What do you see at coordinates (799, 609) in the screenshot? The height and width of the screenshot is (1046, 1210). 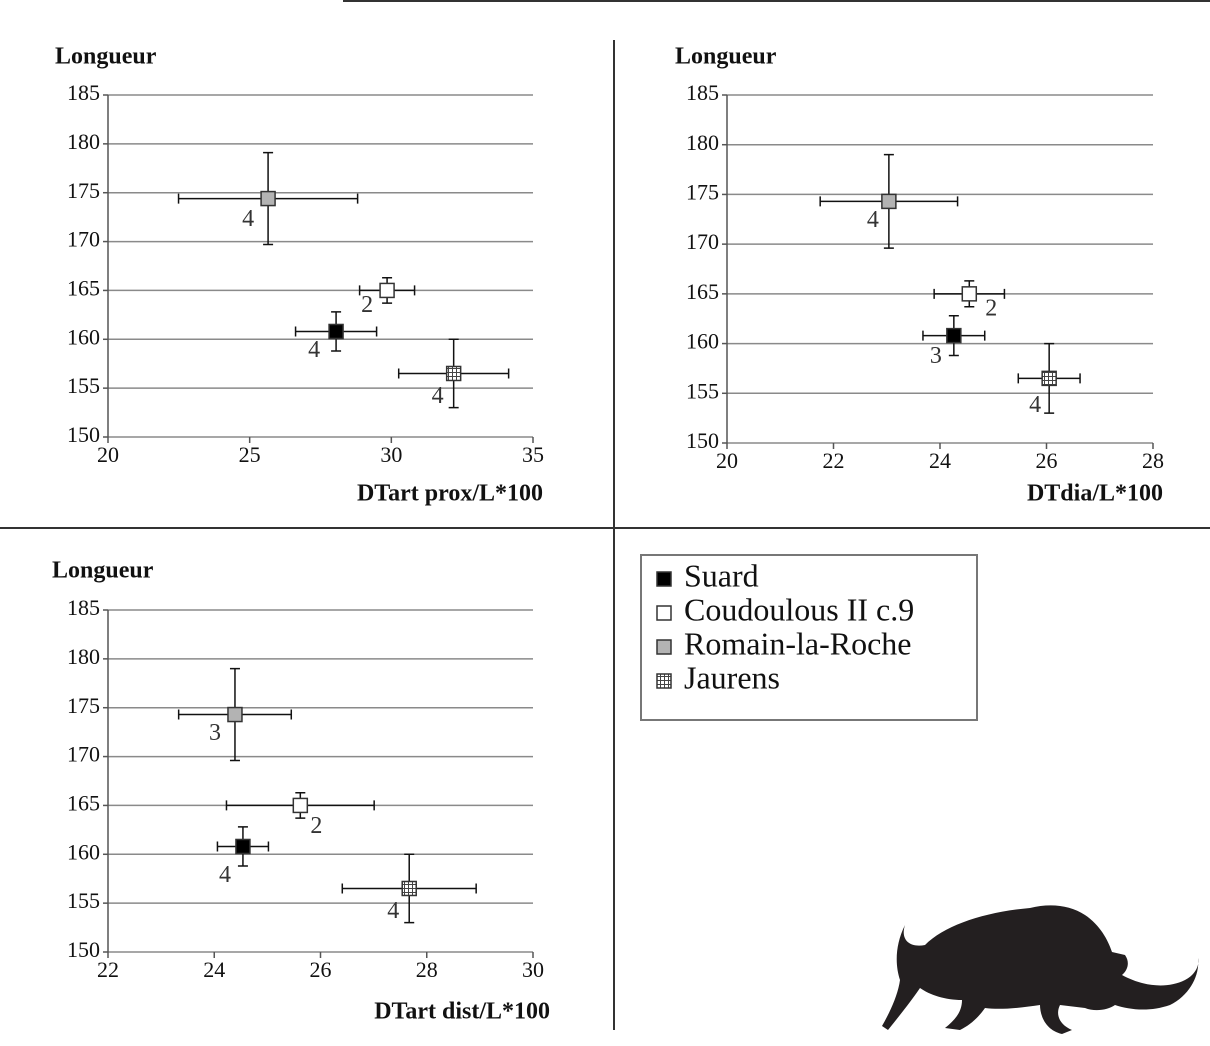 I see `legend-label: Coudoulous II c.9` at bounding box center [799, 609].